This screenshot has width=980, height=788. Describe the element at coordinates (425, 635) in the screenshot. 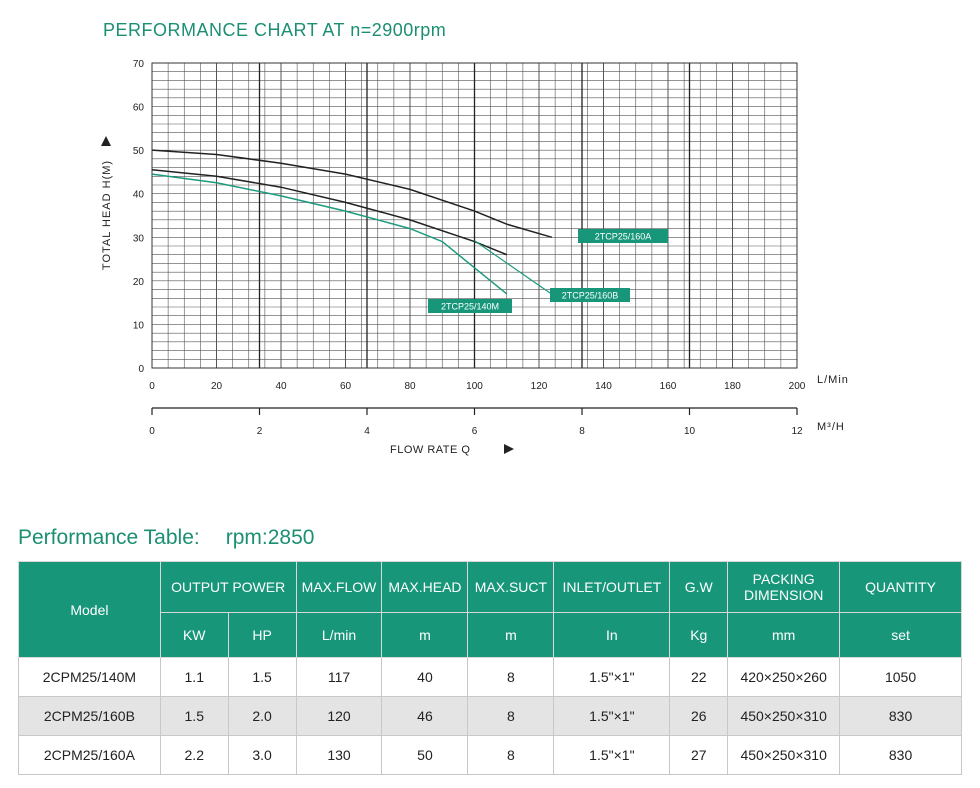

I see `unit-head-m: m` at that location.